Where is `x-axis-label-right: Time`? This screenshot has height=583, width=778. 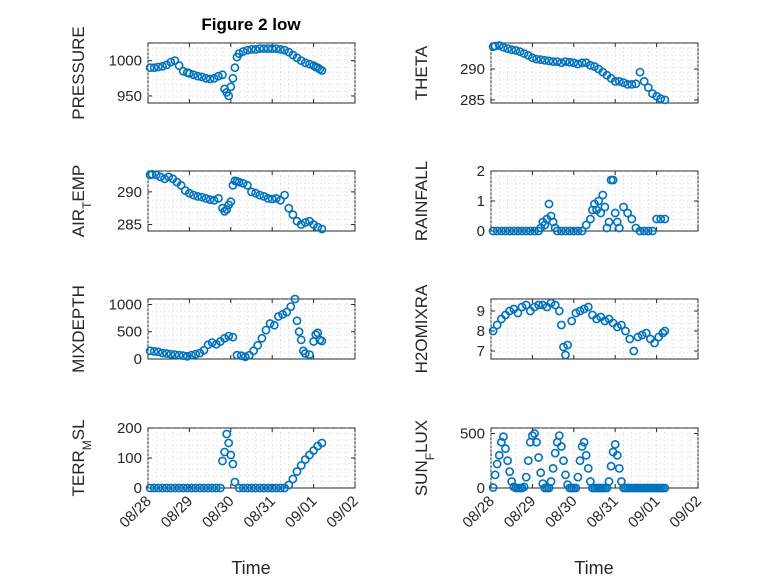 x-axis-label-right: Time is located at coordinates (593, 568).